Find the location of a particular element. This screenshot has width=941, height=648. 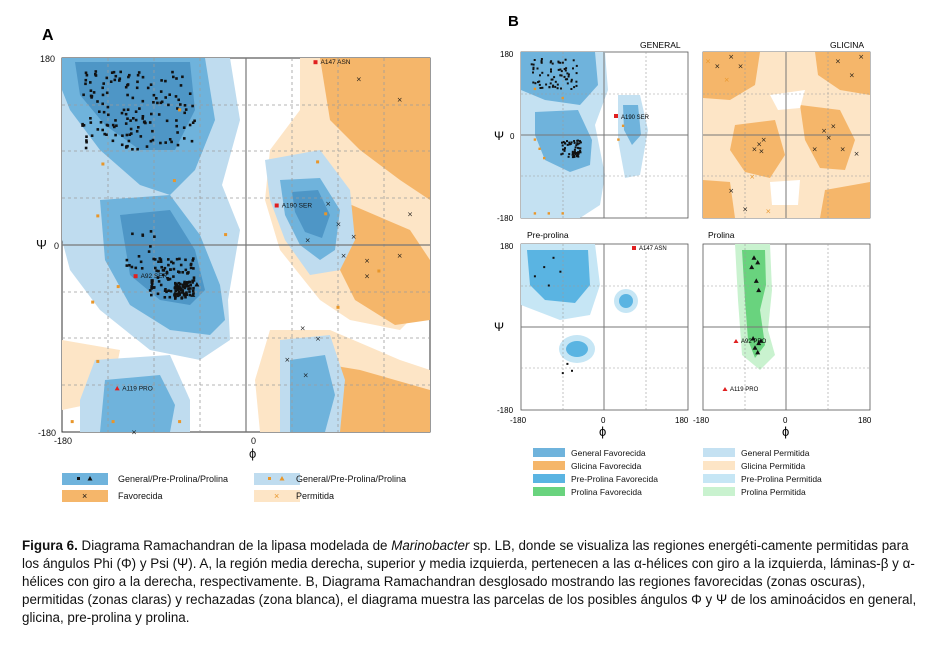

residue-label: A190 SER is located at coordinates (635, 118).